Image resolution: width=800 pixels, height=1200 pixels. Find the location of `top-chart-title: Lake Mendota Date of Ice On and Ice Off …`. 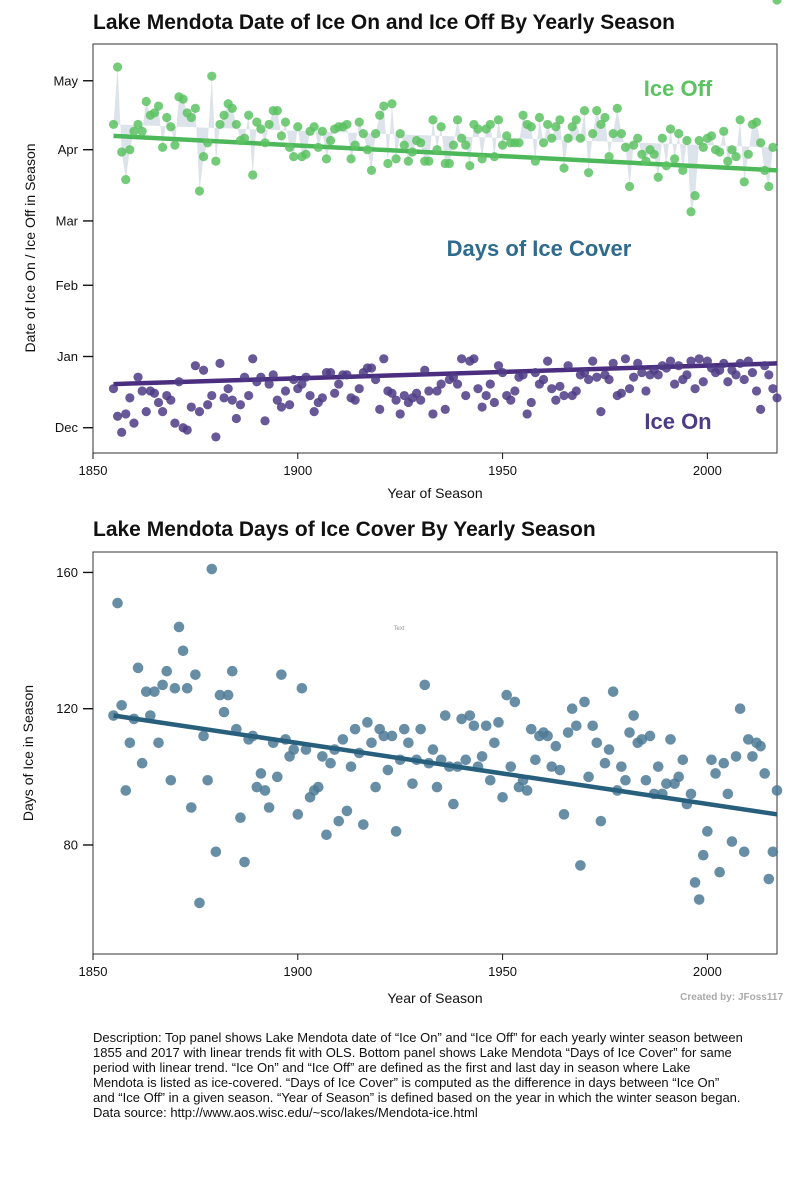

top-chart-title: Lake Mendota Date of Ice On and Ice Off … is located at coordinates (384, 22).